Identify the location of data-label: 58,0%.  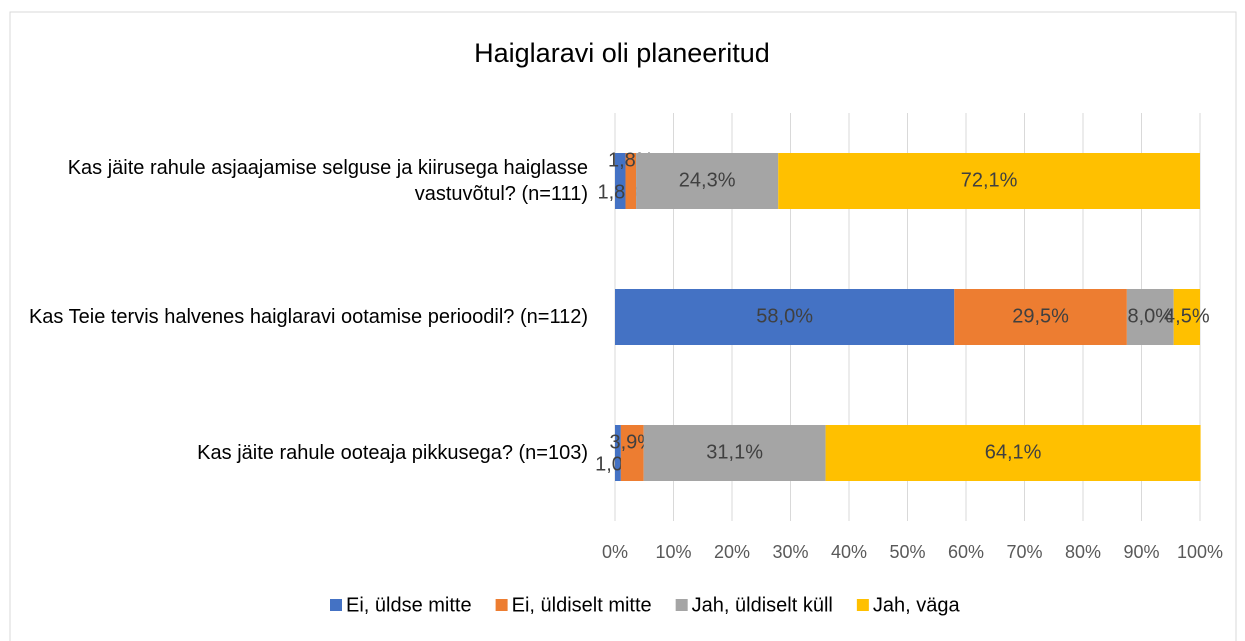
(784, 316).